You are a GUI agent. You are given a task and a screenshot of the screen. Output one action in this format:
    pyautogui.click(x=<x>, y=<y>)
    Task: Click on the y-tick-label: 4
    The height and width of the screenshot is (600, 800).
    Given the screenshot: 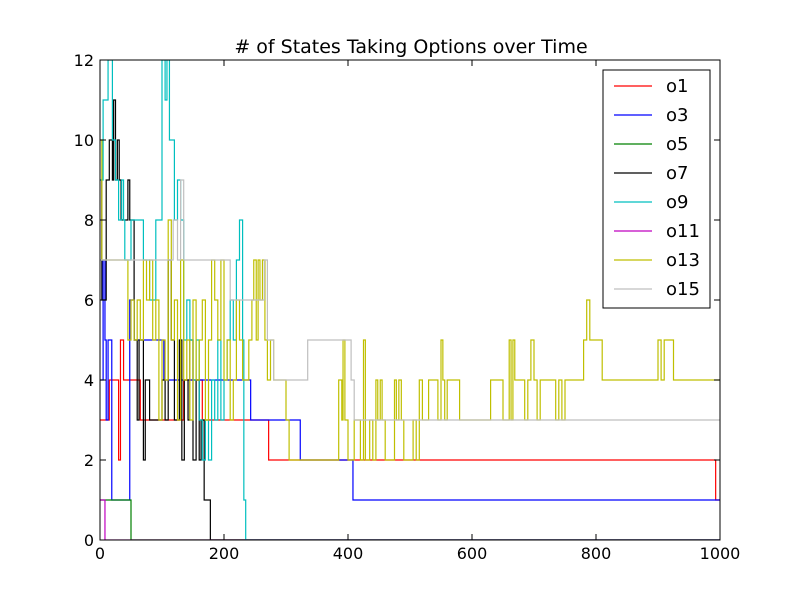 What is the action you would take?
    pyautogui.click(x=89, y=380)
    